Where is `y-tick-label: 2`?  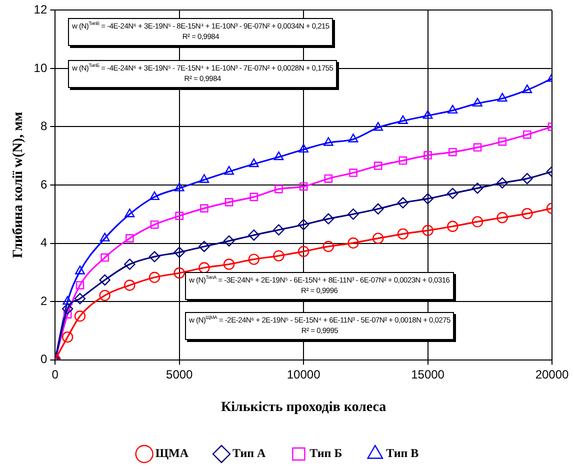 y-tick-label: 2 is located at coordinates (44, 301).